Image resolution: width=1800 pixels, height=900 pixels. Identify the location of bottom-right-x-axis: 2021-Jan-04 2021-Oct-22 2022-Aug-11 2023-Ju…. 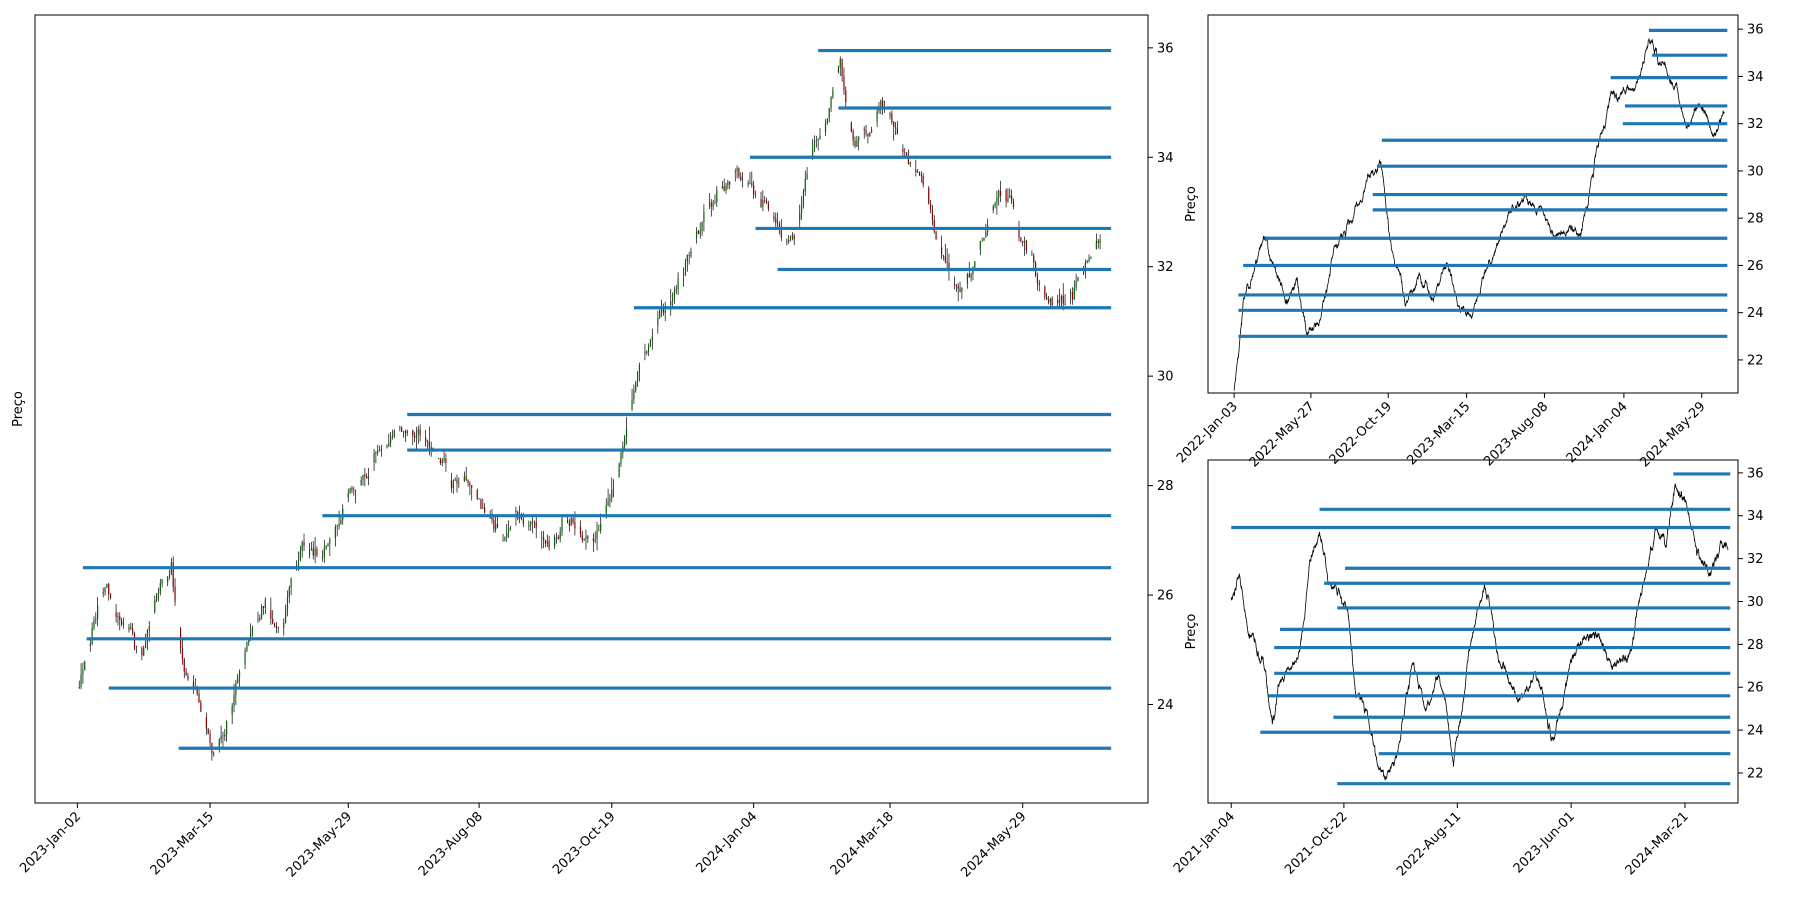
(1431, 841).